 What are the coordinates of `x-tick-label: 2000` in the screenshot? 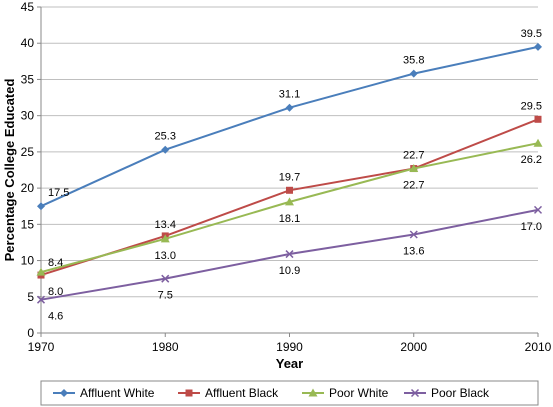 It's located at (413, 347).